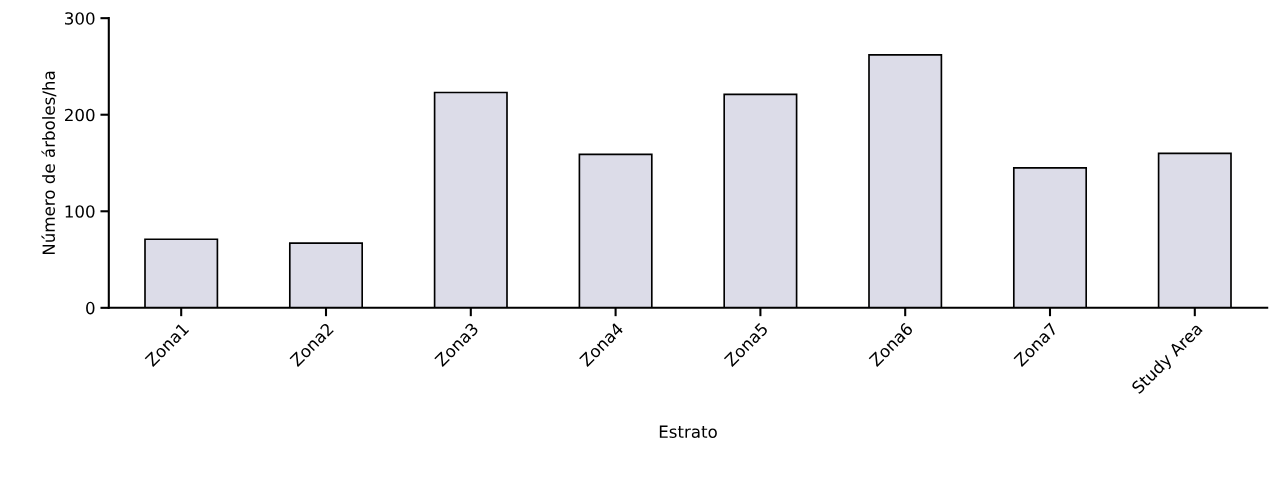 The width and height of the screenshot is (1280, 478). What do you see at coordinates (90, 308) in the screenshot?
I see `y-tick-label: 0` at bounding box center [90, 308].